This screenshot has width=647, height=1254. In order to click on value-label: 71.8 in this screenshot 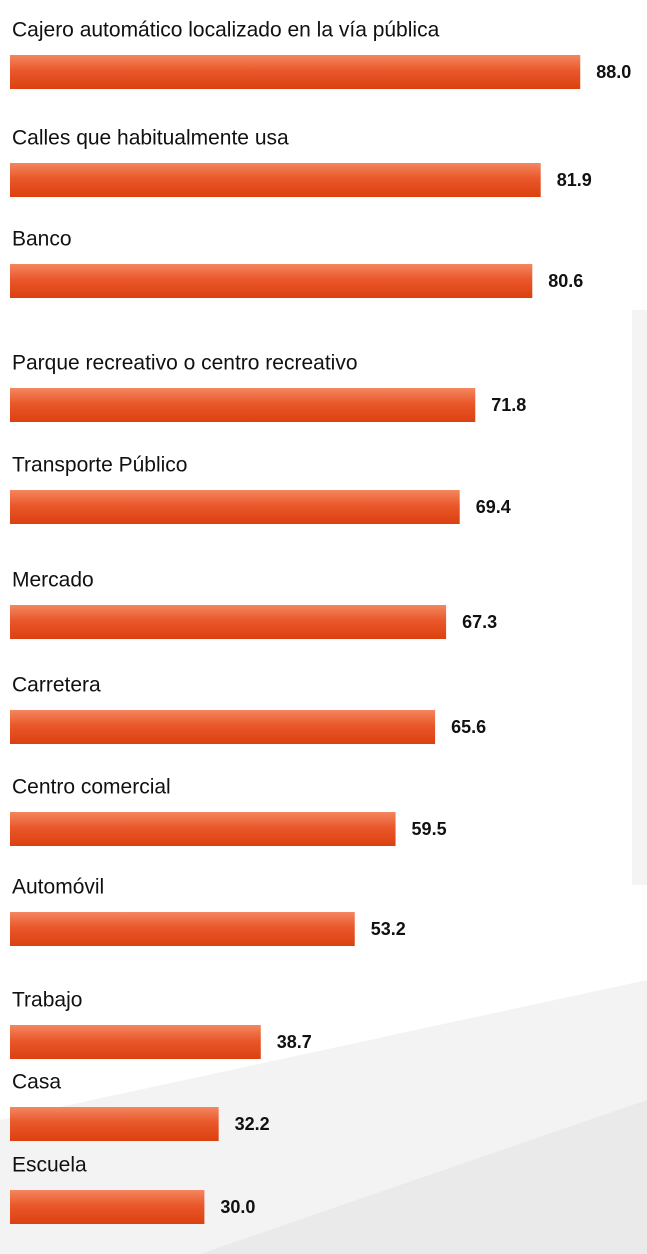, I will do `click(508, 405)`.